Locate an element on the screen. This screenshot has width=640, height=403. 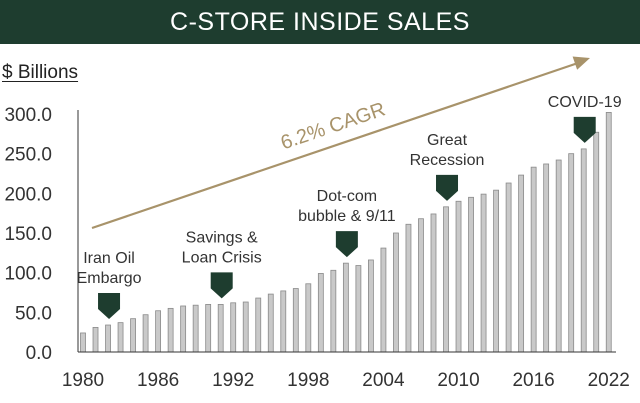
event-label: Great is located at coordinates (447, 140).